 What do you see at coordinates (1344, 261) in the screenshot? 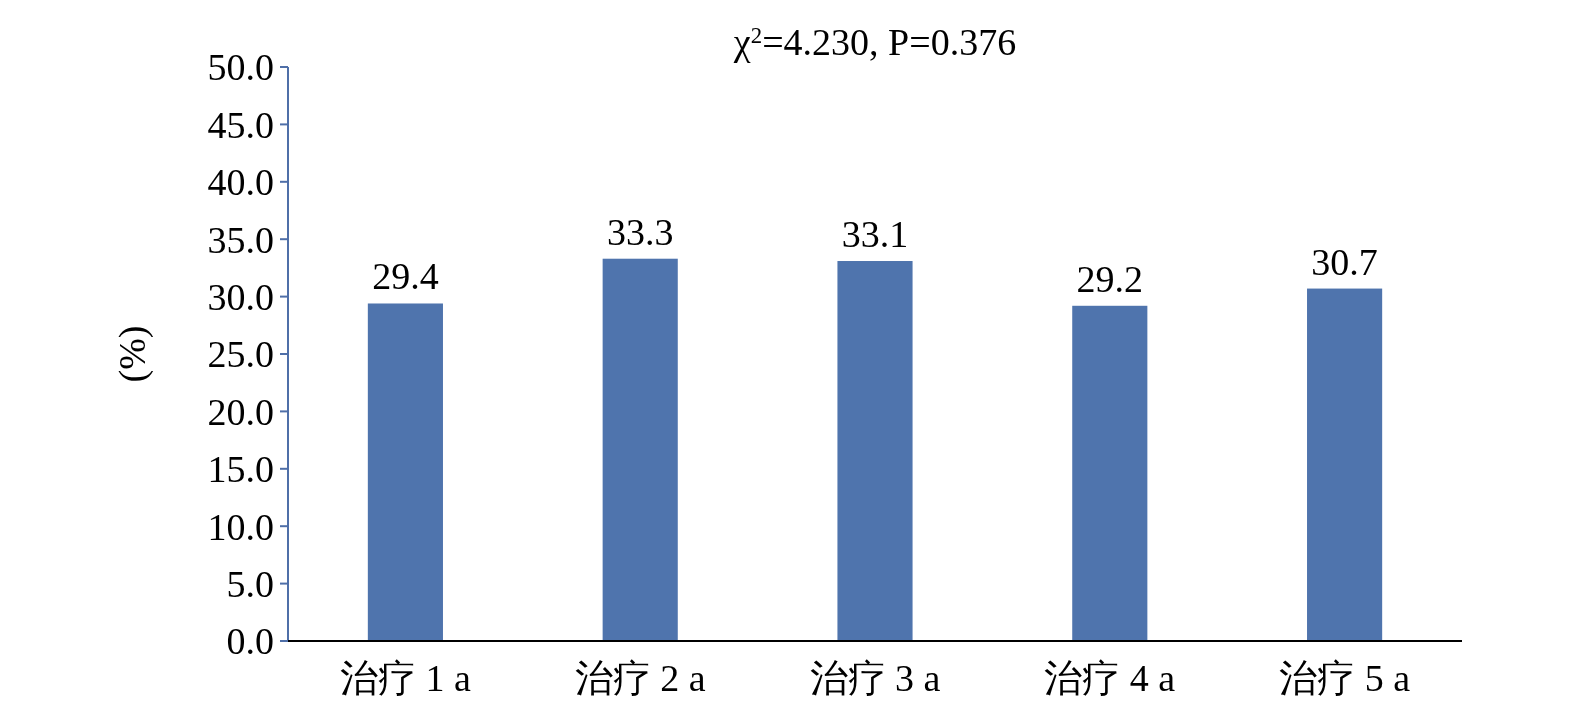
I see `data-label: 30.7` at bounding box center [1344, 261].